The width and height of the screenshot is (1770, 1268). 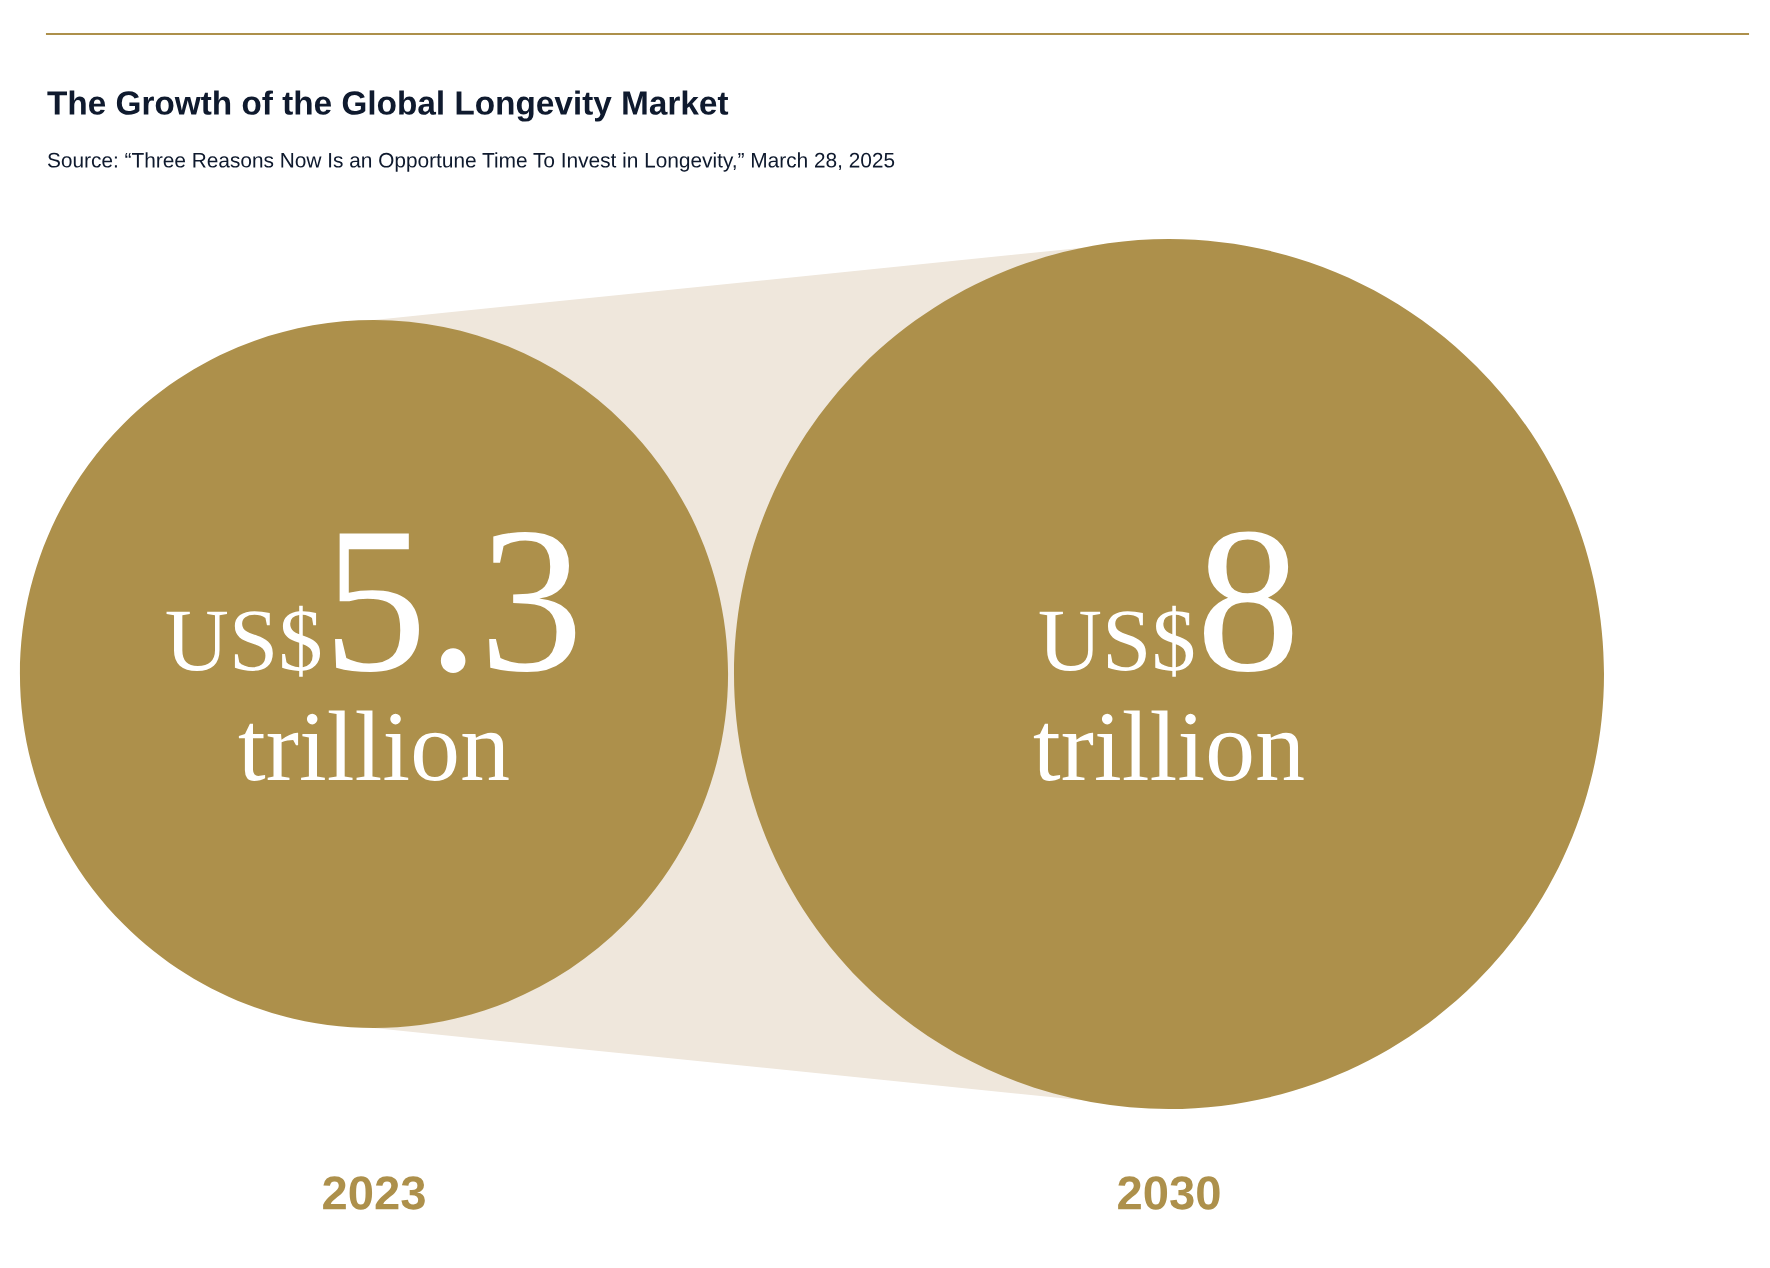 I want to click on category-label: 2023, so click(x=374, y=1193).